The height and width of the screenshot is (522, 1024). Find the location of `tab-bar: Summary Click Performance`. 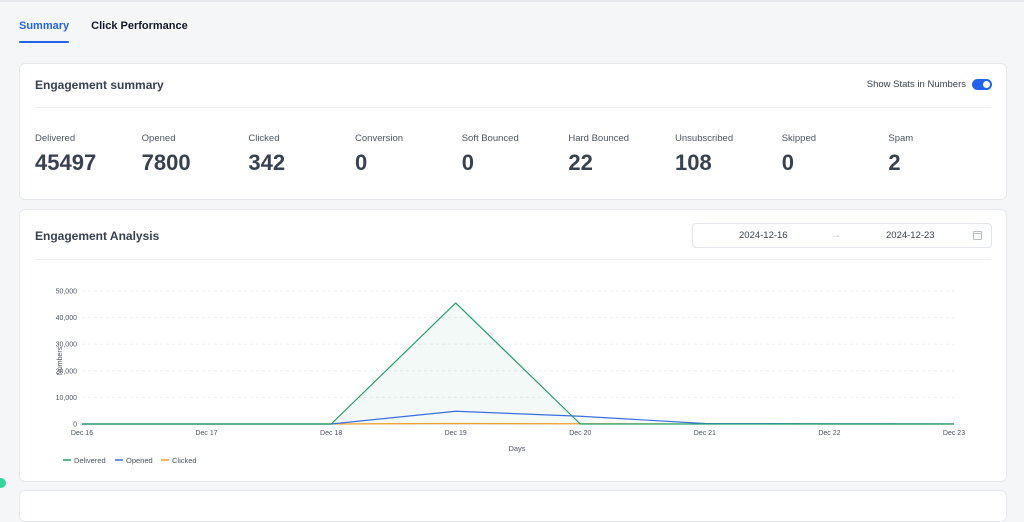

tab-bar: Summary Click Performance is located at coordinates (114, 32).